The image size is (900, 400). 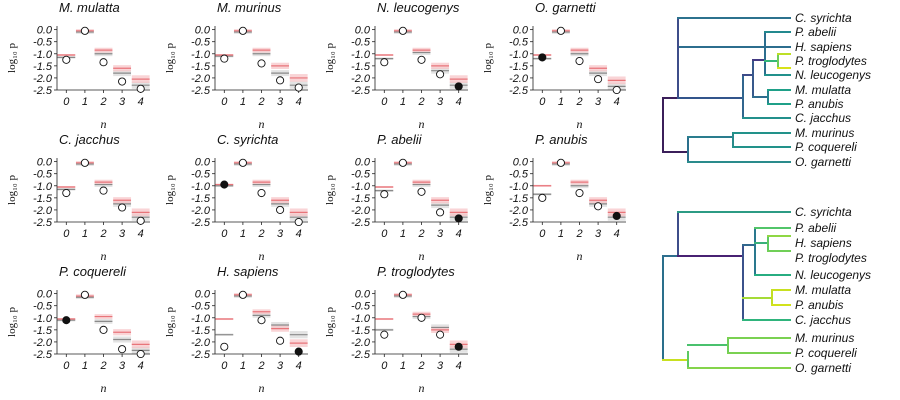 What do you see at coordinates (823, 320) in the screenshot?
I see `tree-leaf-label: C. jacchus` at bounding box center [823, 320].